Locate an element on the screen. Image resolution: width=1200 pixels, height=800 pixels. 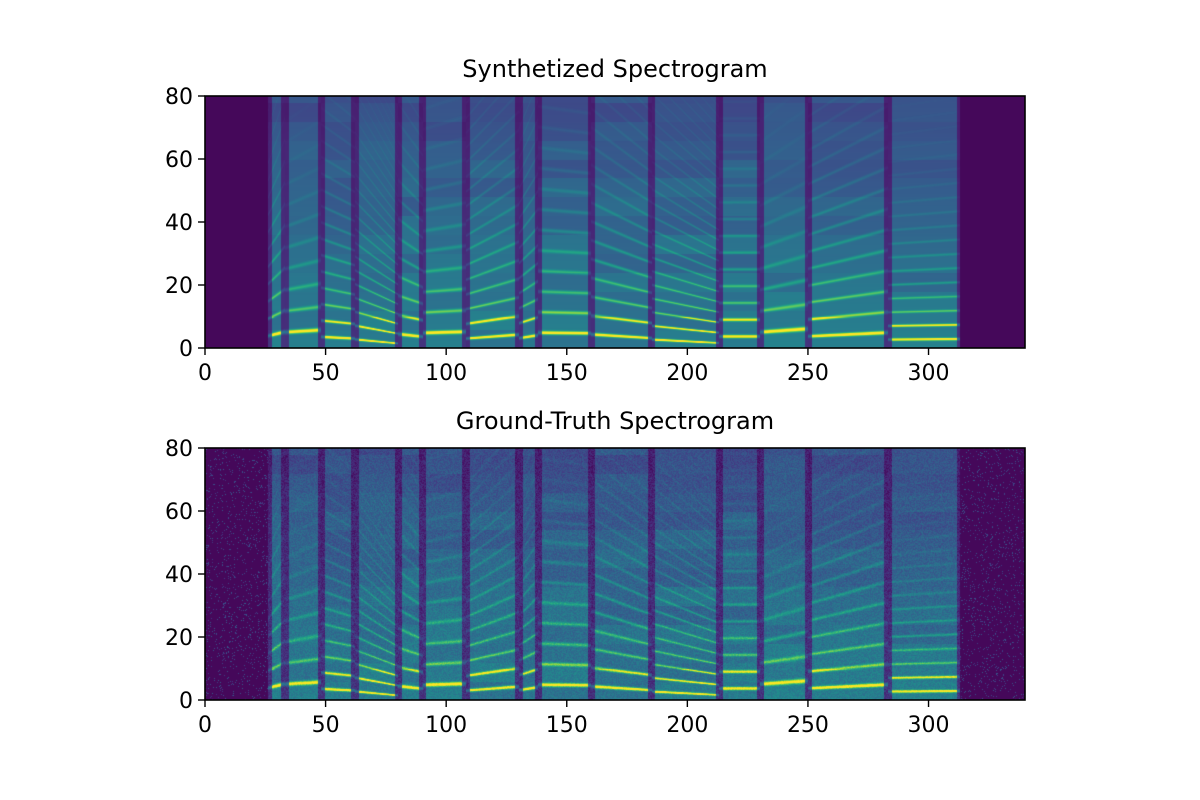
synthetized-spectrogram-title: Synthetized Spectrogram is located at coordinates (615, 69).